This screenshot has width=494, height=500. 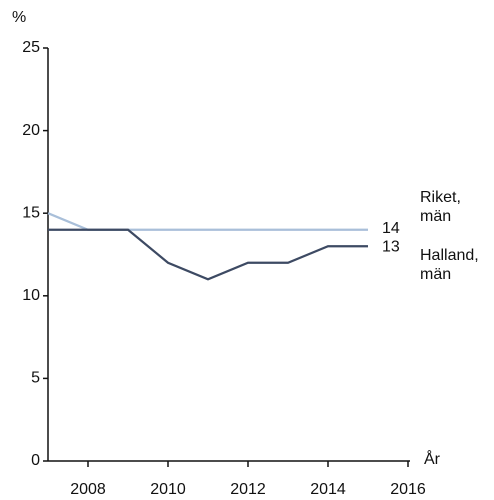 What do you see at coordinates (31, 47) in the screenshot?
I see `y-tick-label: 25` at bounding box center [31, 47].